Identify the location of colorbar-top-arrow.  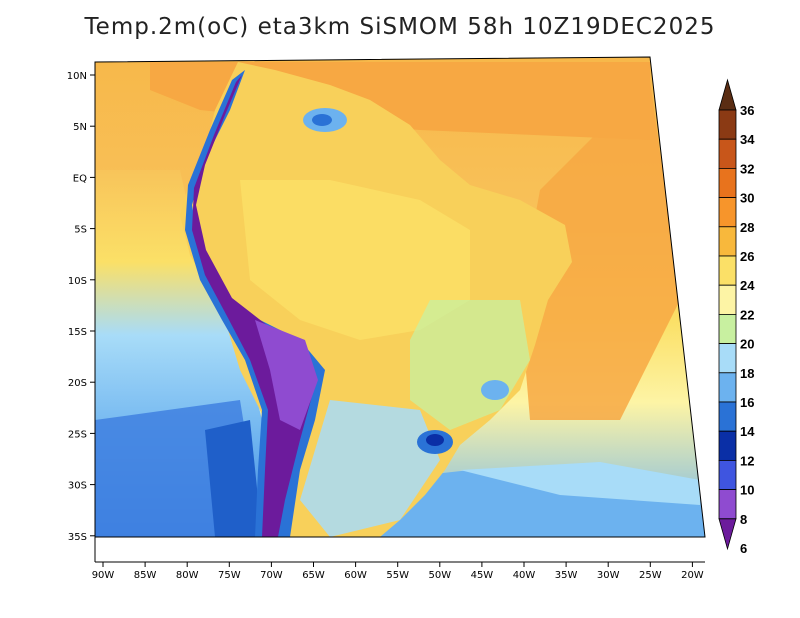
(727, 94).